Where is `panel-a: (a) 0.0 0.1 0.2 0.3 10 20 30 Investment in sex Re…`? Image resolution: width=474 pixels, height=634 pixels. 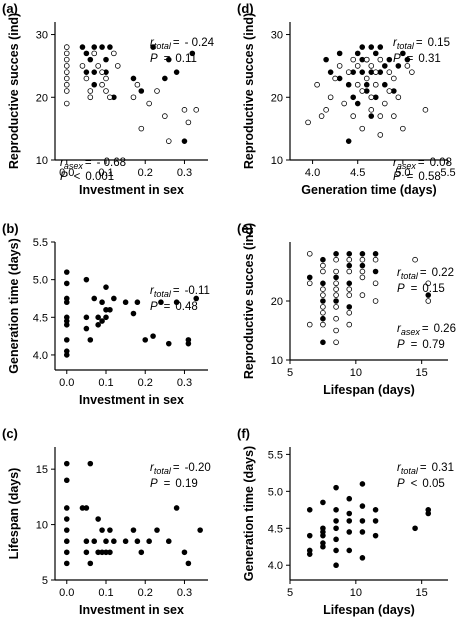
panel-a: (a) 0.0 0.1 0.2 0.3 10 20 30 Investment in sex Re… is located at coordinates (108, 99).